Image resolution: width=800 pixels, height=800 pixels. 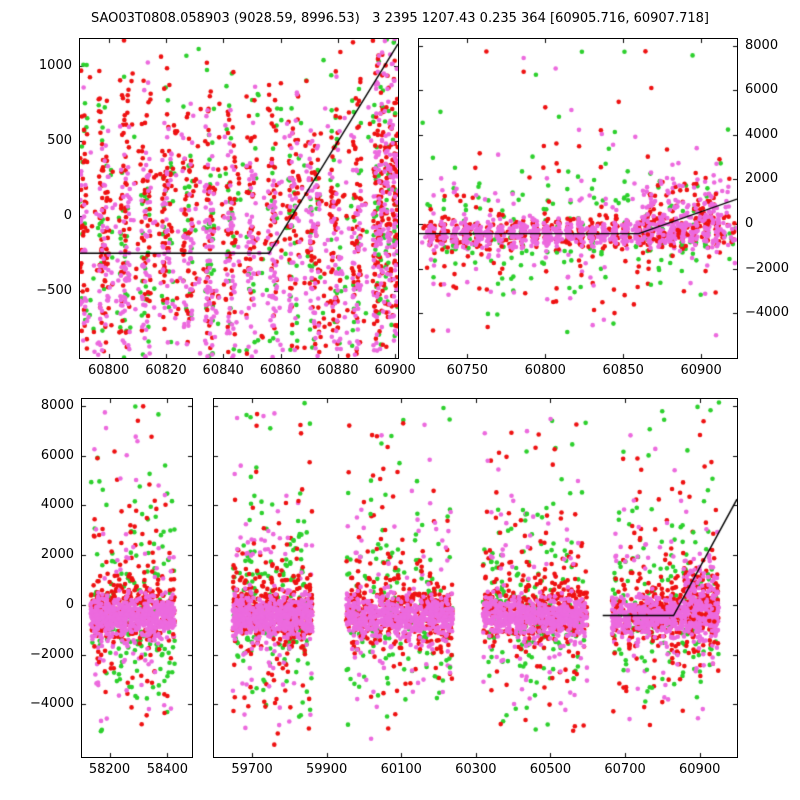 I want to click on y-tick-label-top-left: 1000, so click(x=55, y=66).